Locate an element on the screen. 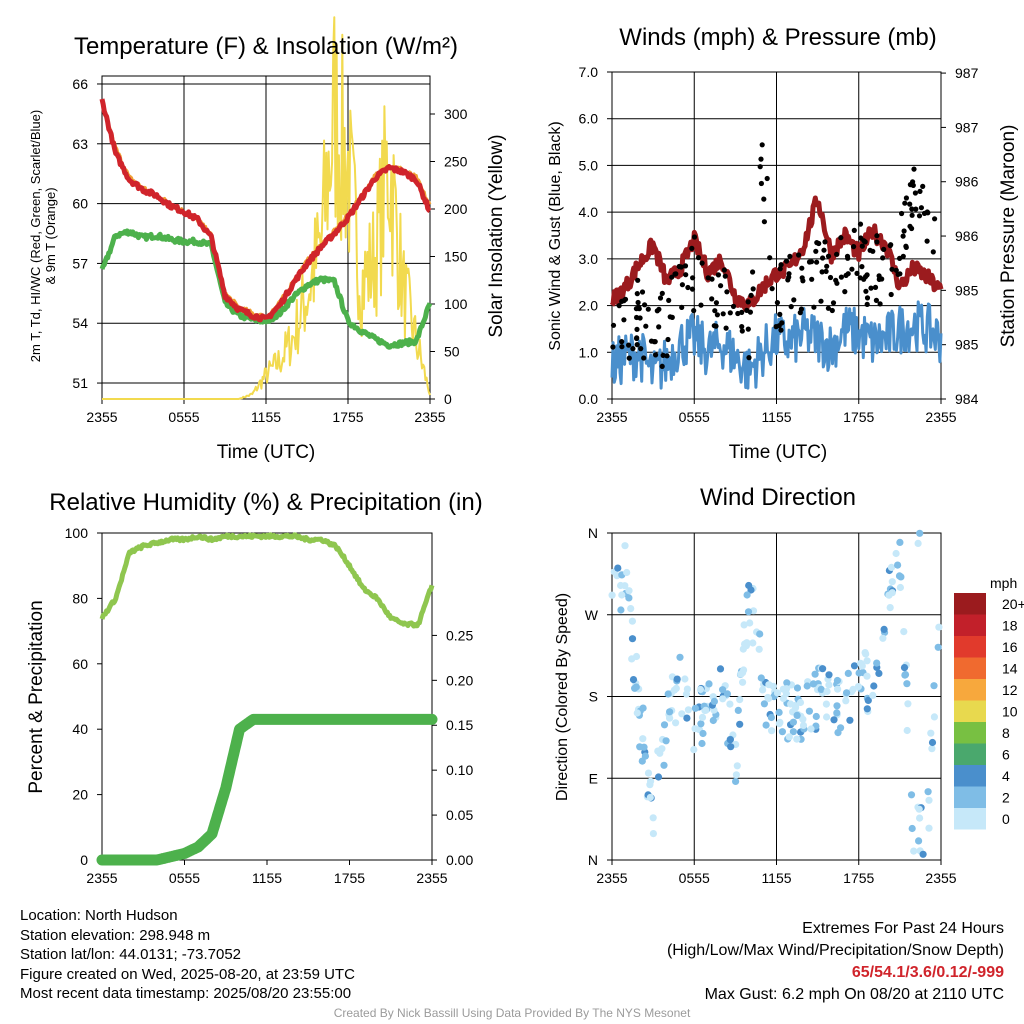 The height and width of the screenshot is (1024, 1024). legend-label: 20+ is located at coordinates (1013, 604).